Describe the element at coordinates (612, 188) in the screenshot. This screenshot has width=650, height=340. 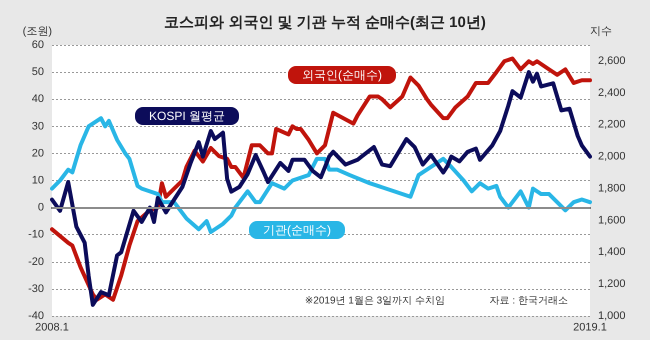
I see `y2-tick-label: 1,800` at that location.